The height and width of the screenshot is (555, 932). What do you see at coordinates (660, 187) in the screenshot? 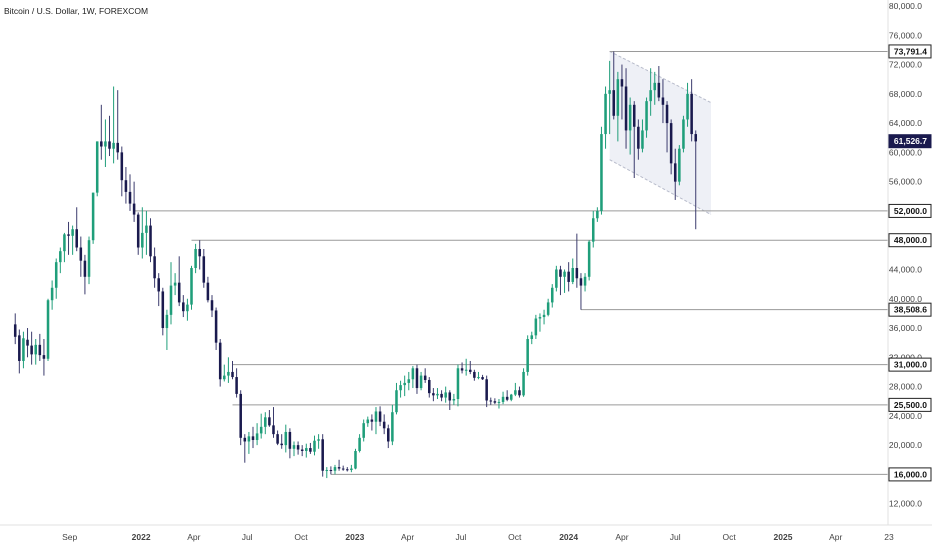
I see `channel-lower-line` at bounding box center [660, 187].